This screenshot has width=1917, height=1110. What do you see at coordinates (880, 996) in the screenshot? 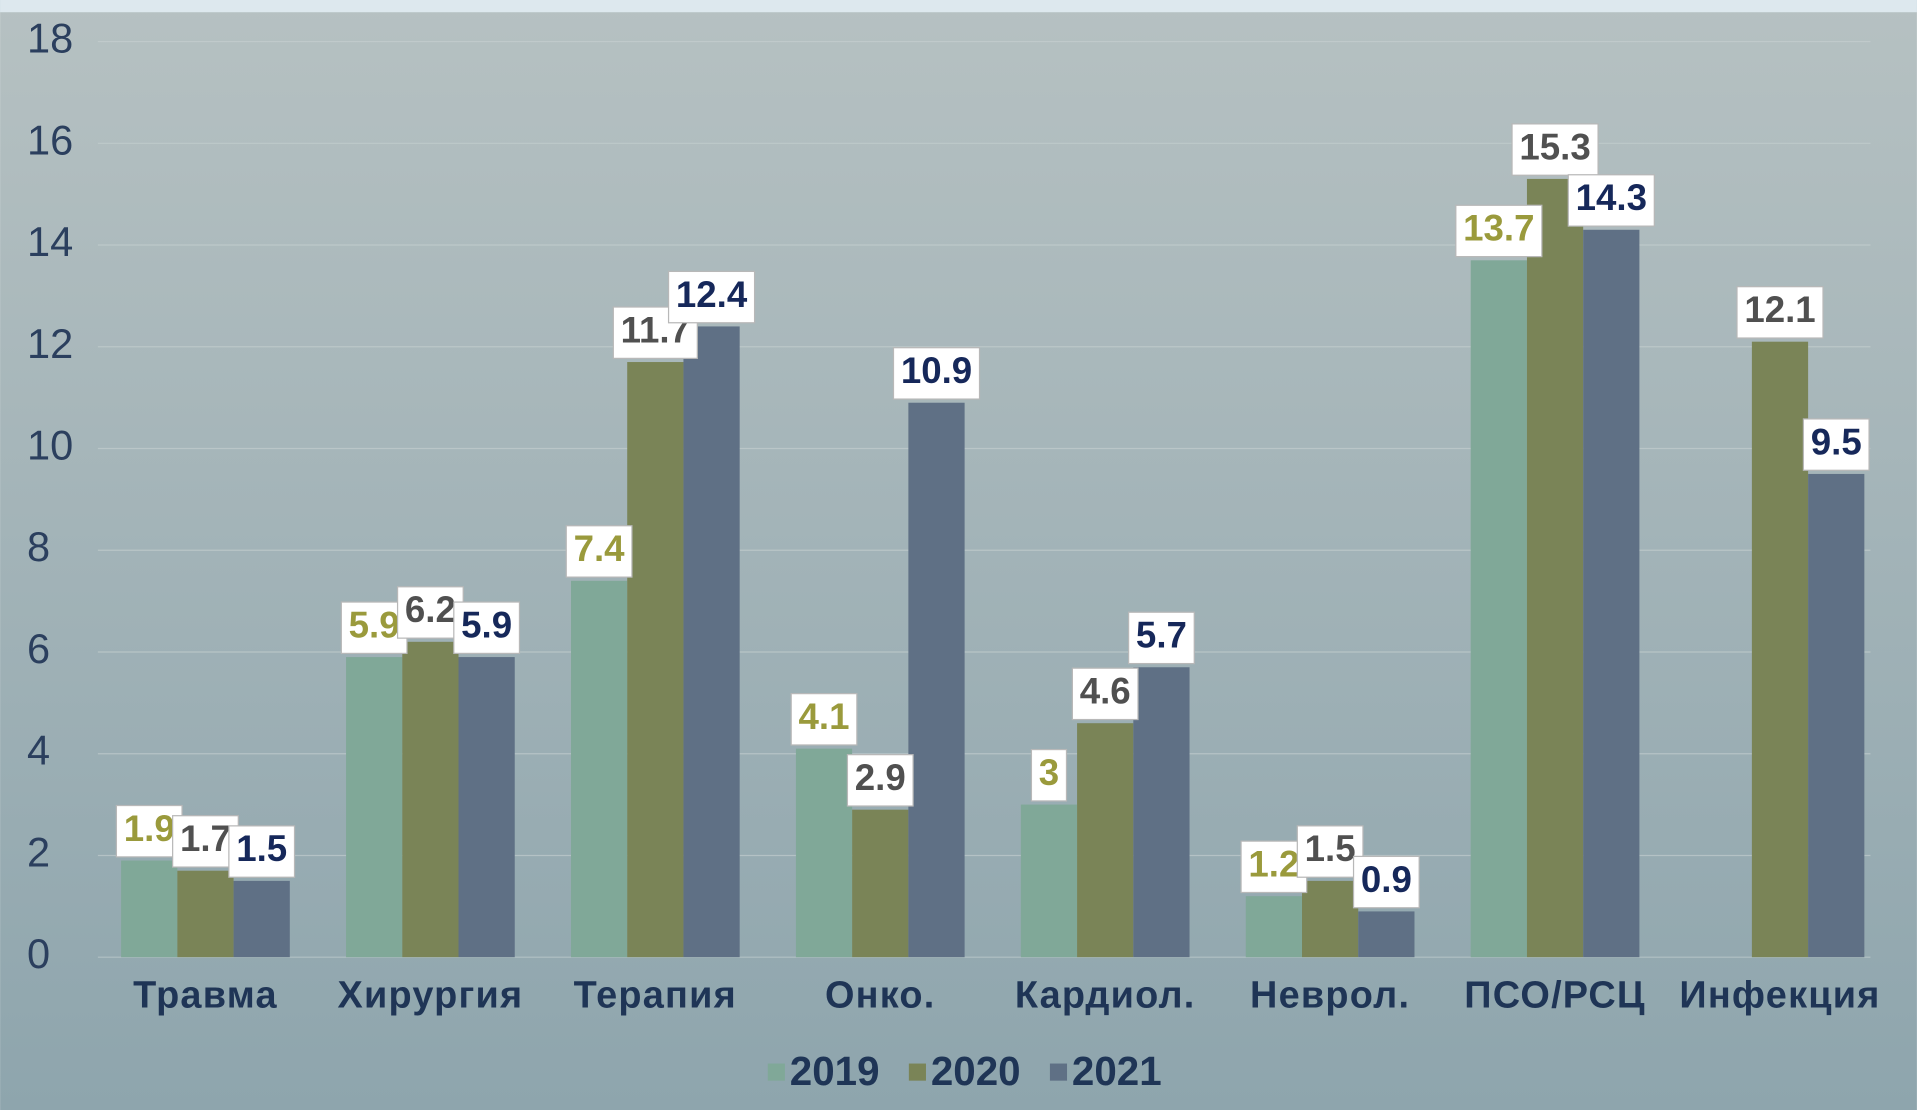
I see `x-tick-label: Онко.` at bounding box center [880, 996].